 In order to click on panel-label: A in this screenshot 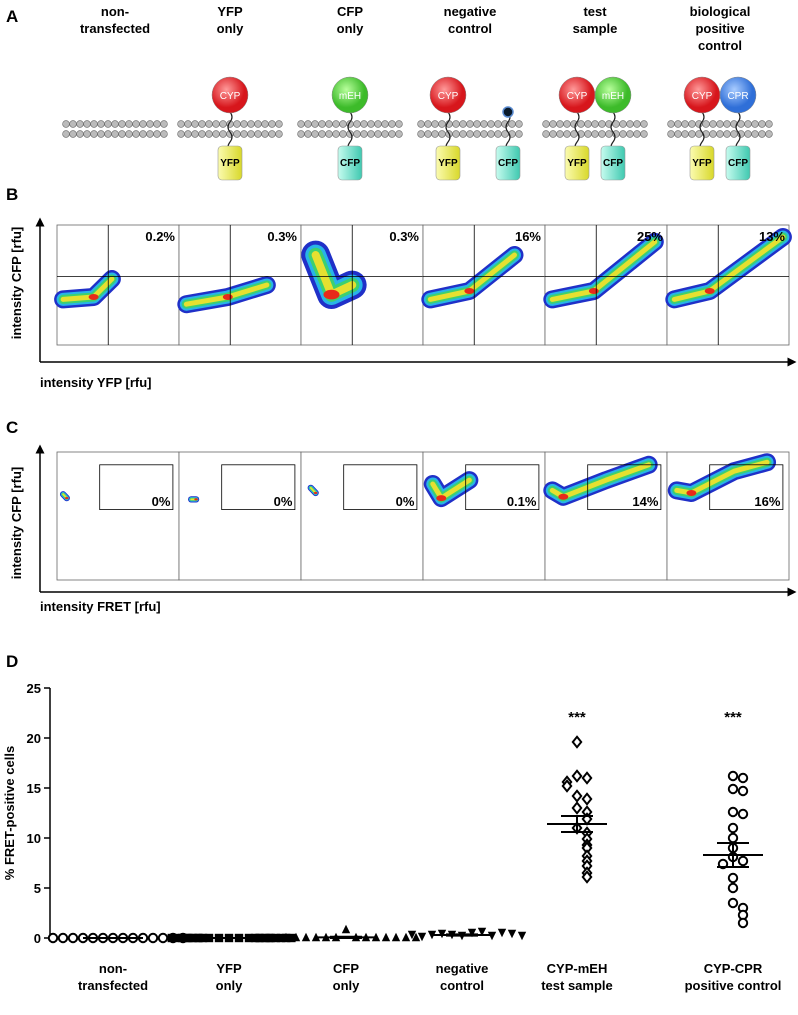, I will do `click(12, 16)`.